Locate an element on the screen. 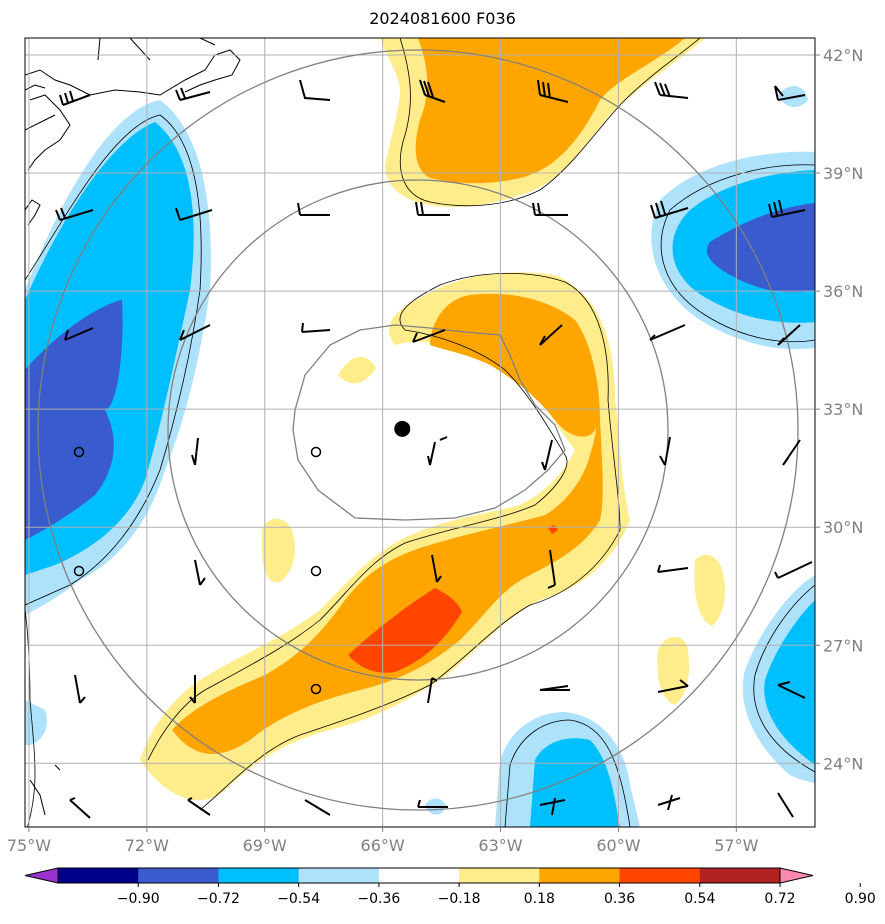 The image size is (885, 924). lon-tick-label: 66°W is located at coordinates (383, 845).